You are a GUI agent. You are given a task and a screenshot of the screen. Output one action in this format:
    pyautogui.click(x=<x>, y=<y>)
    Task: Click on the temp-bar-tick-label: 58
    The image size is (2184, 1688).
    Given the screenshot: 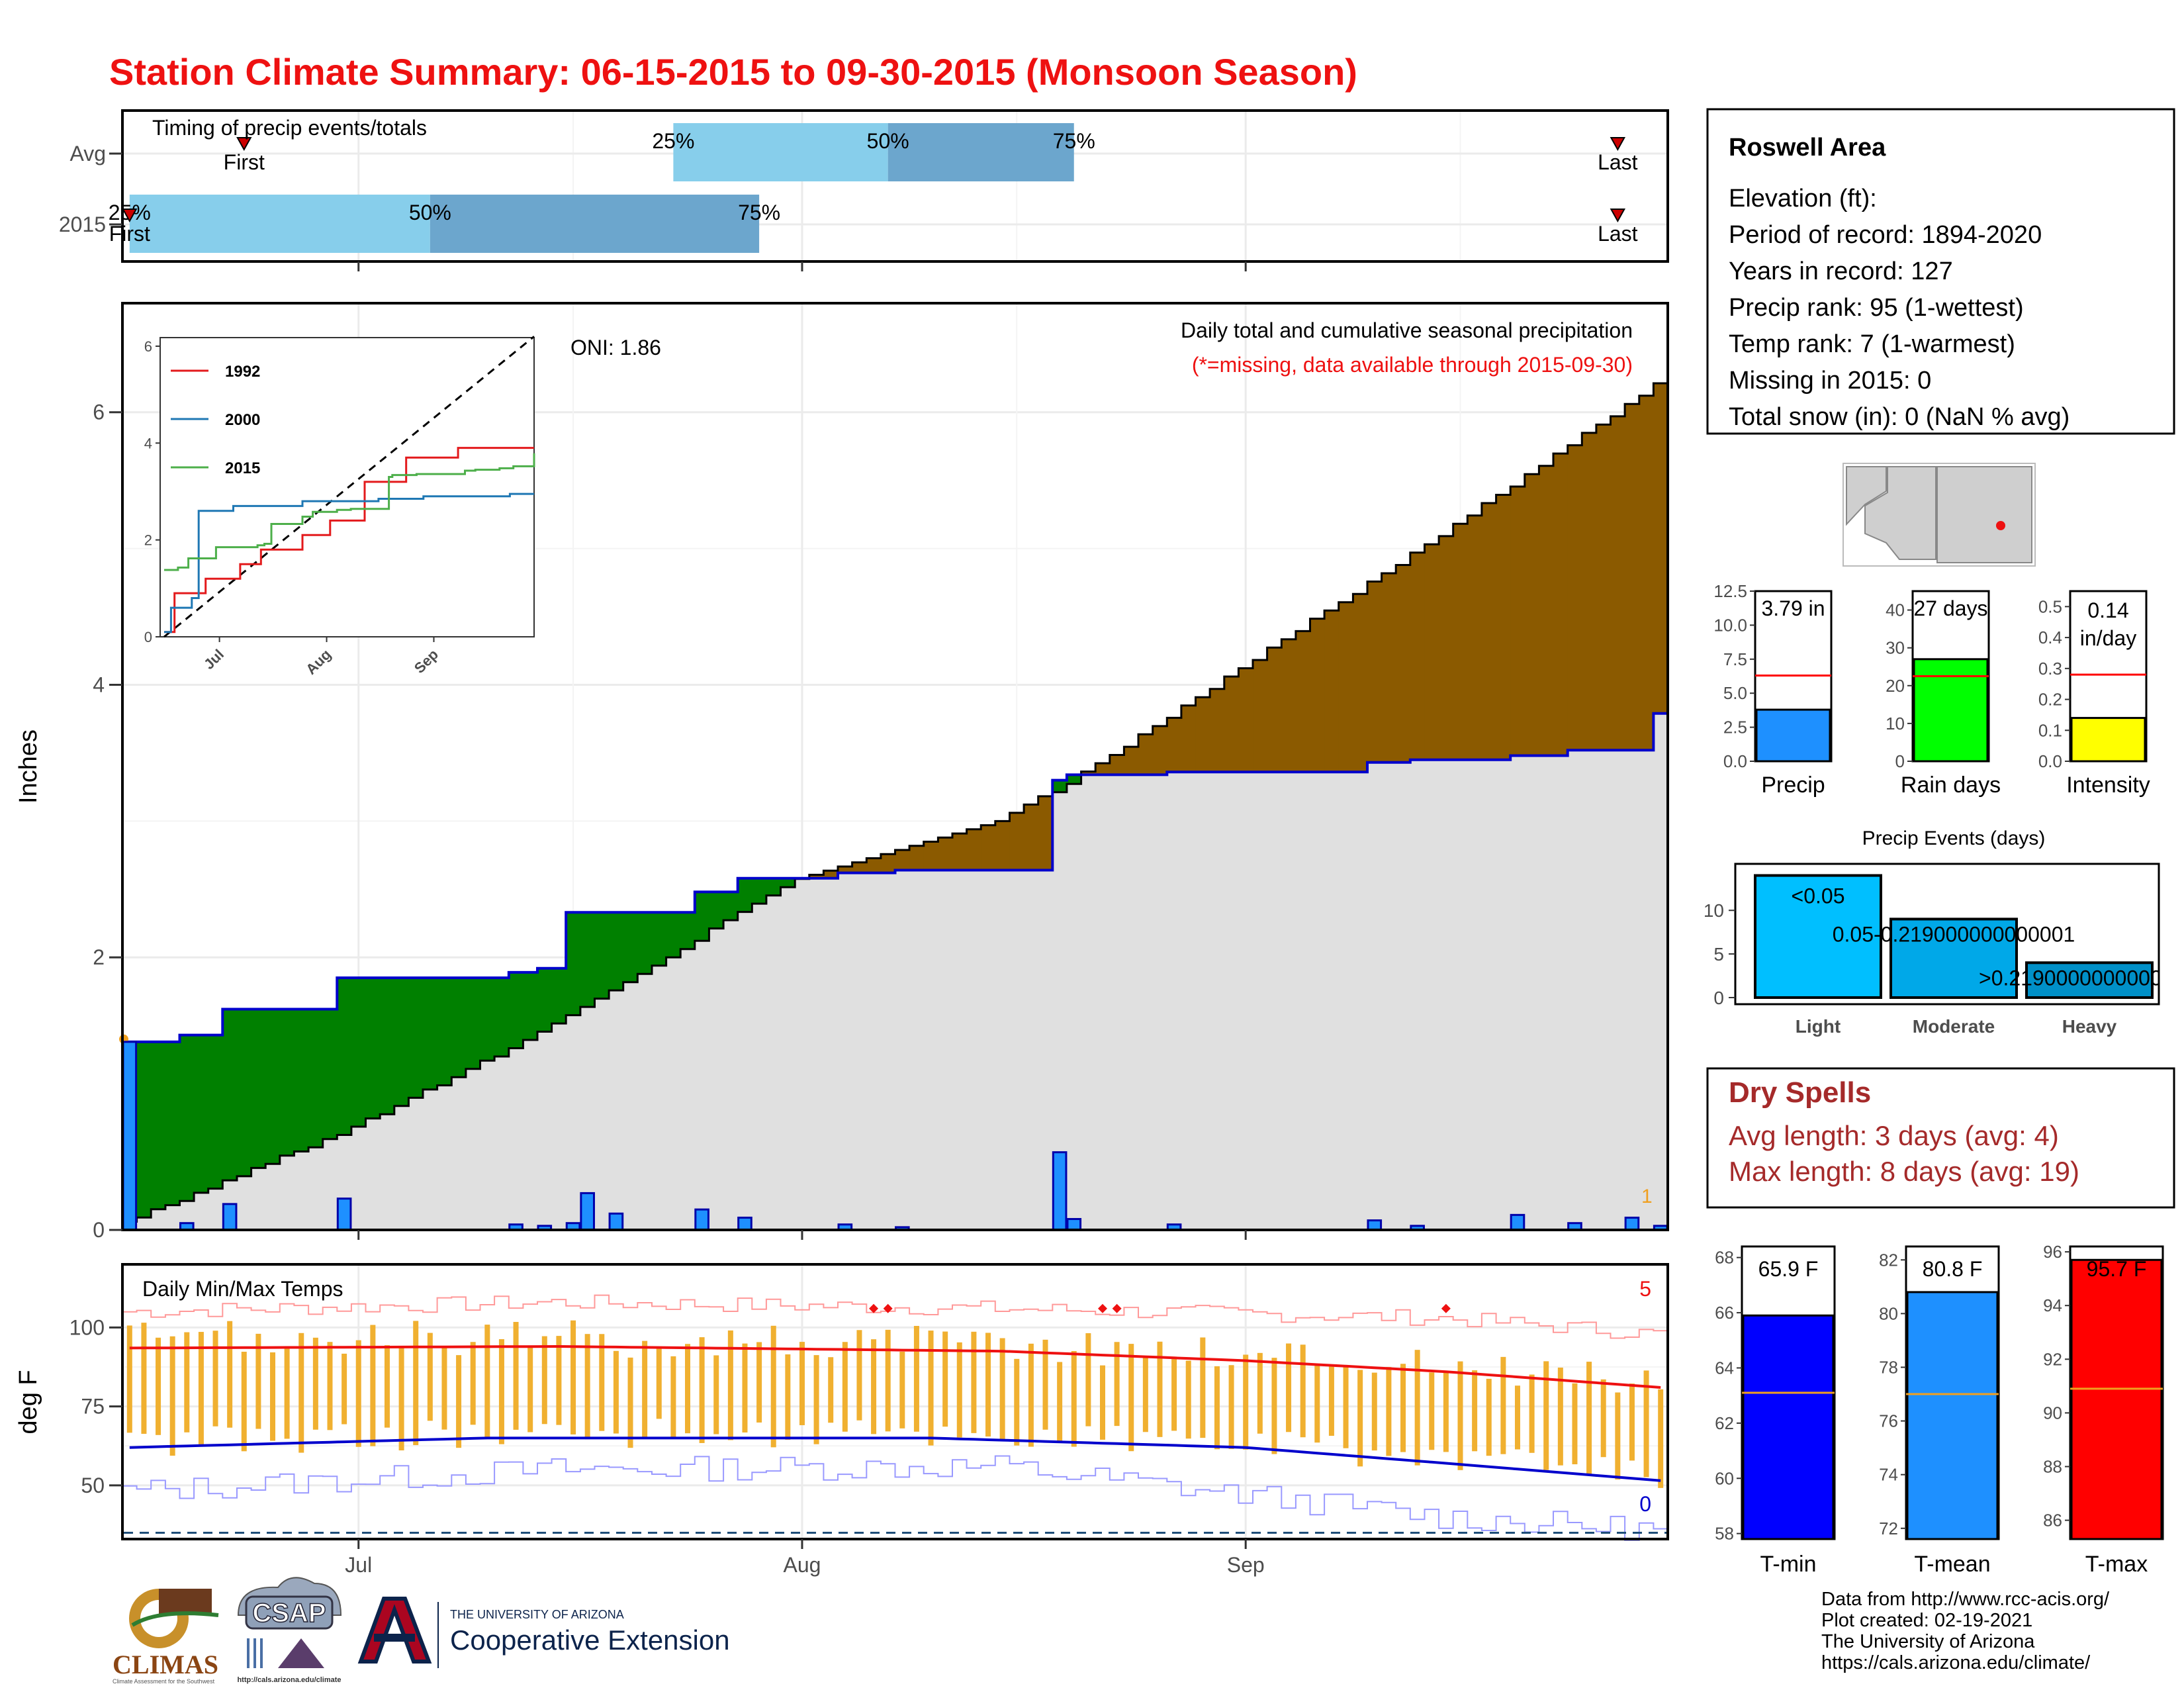 What is the action you would take?
    pyautogui.click(x=1724, y=1534)
    